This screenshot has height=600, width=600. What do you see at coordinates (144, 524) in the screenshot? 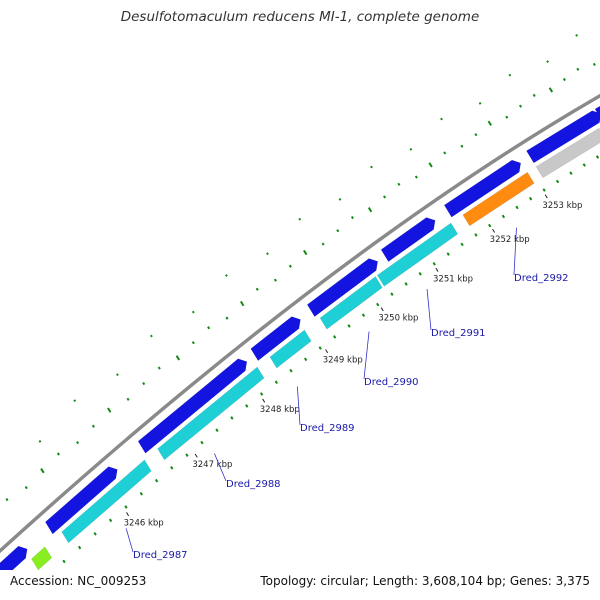
I see `scale-tick-label-1: 3246 kbp` at bounding box center [144, 524].